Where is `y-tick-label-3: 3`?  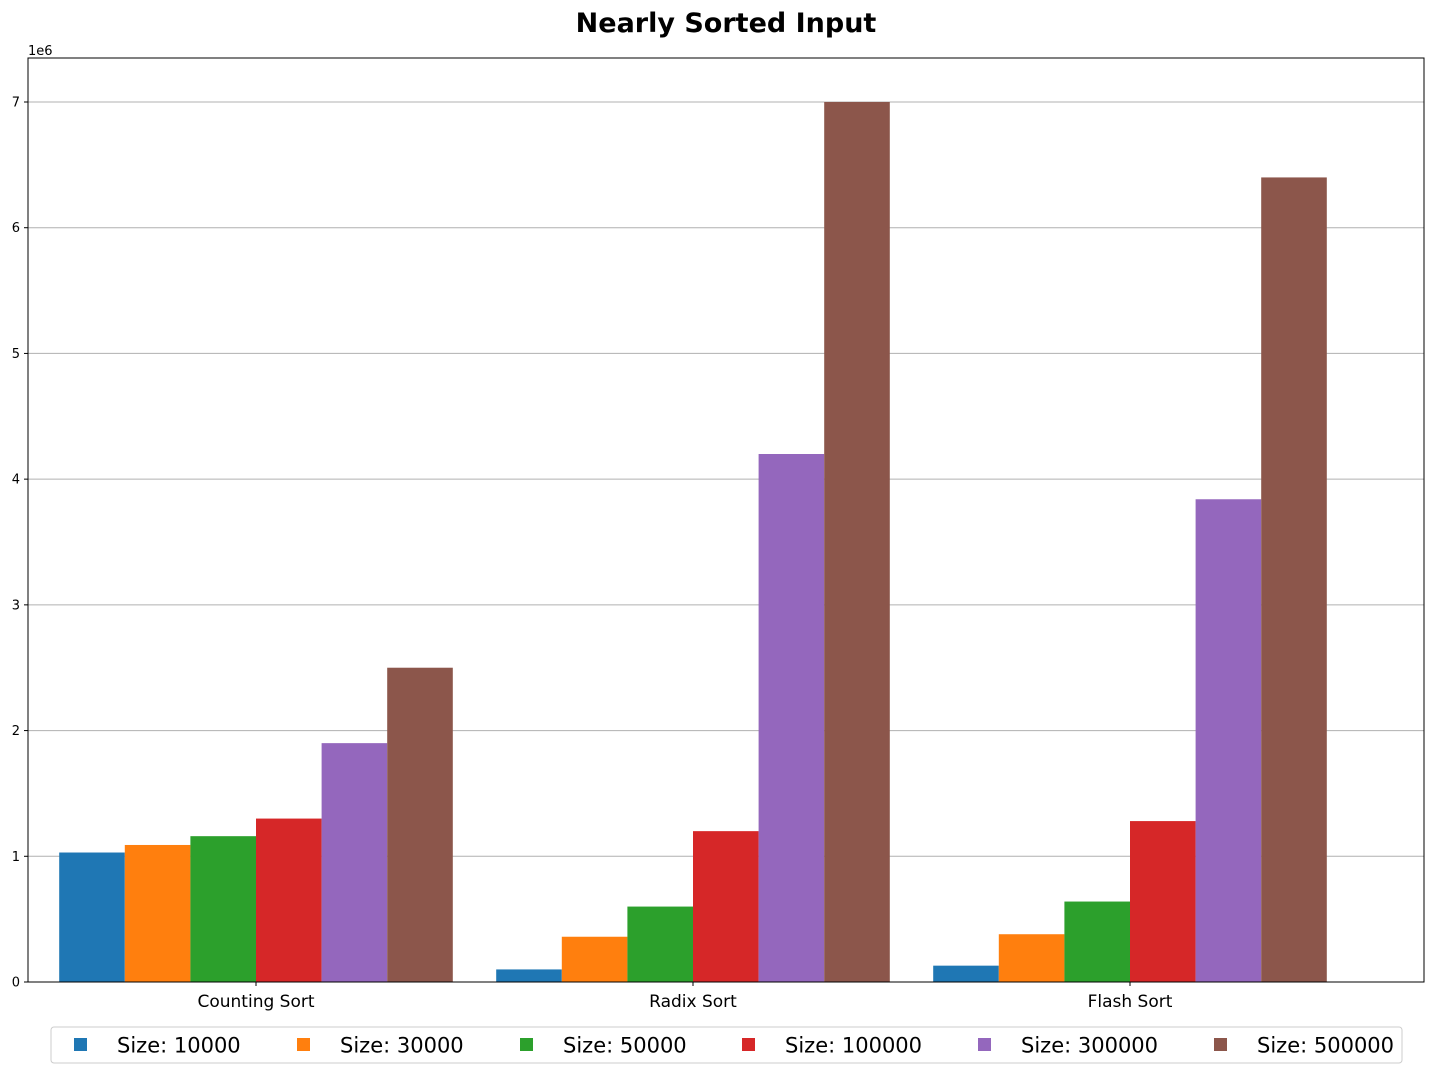 y-tick-label-3: 3 is located at coordinates (16, 605).